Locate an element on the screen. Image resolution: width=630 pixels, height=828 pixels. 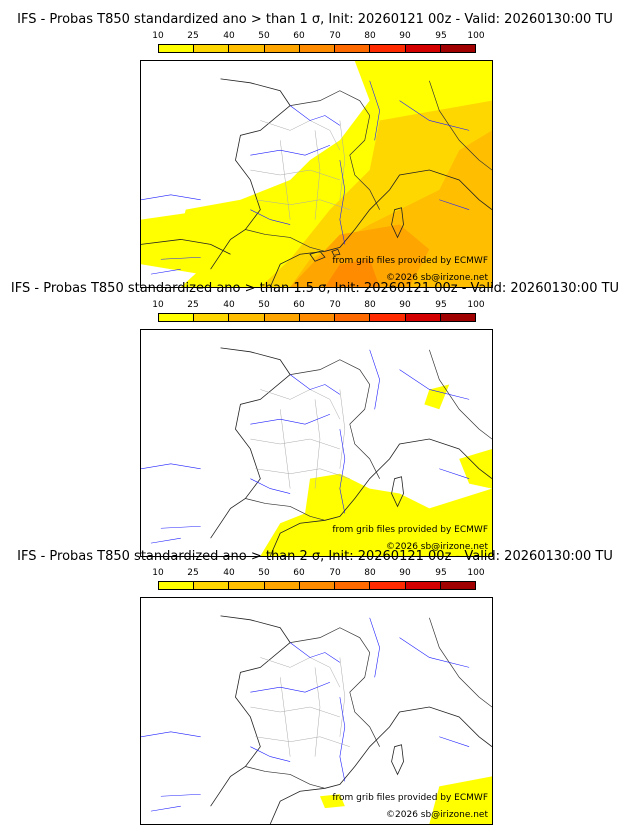
balearic-islands is located at coordinates (325, 255).